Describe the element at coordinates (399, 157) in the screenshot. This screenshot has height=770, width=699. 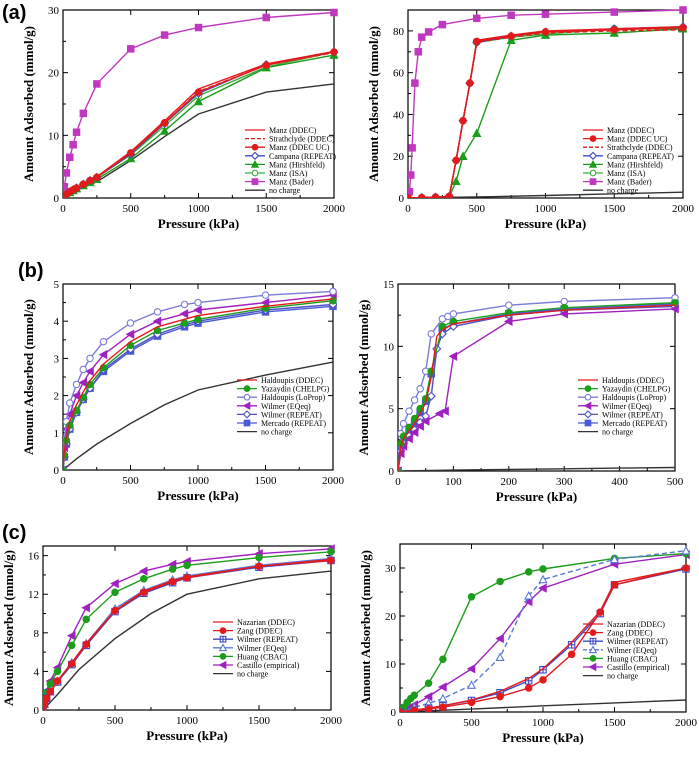
I see `y-tick-label: 20` at that location.